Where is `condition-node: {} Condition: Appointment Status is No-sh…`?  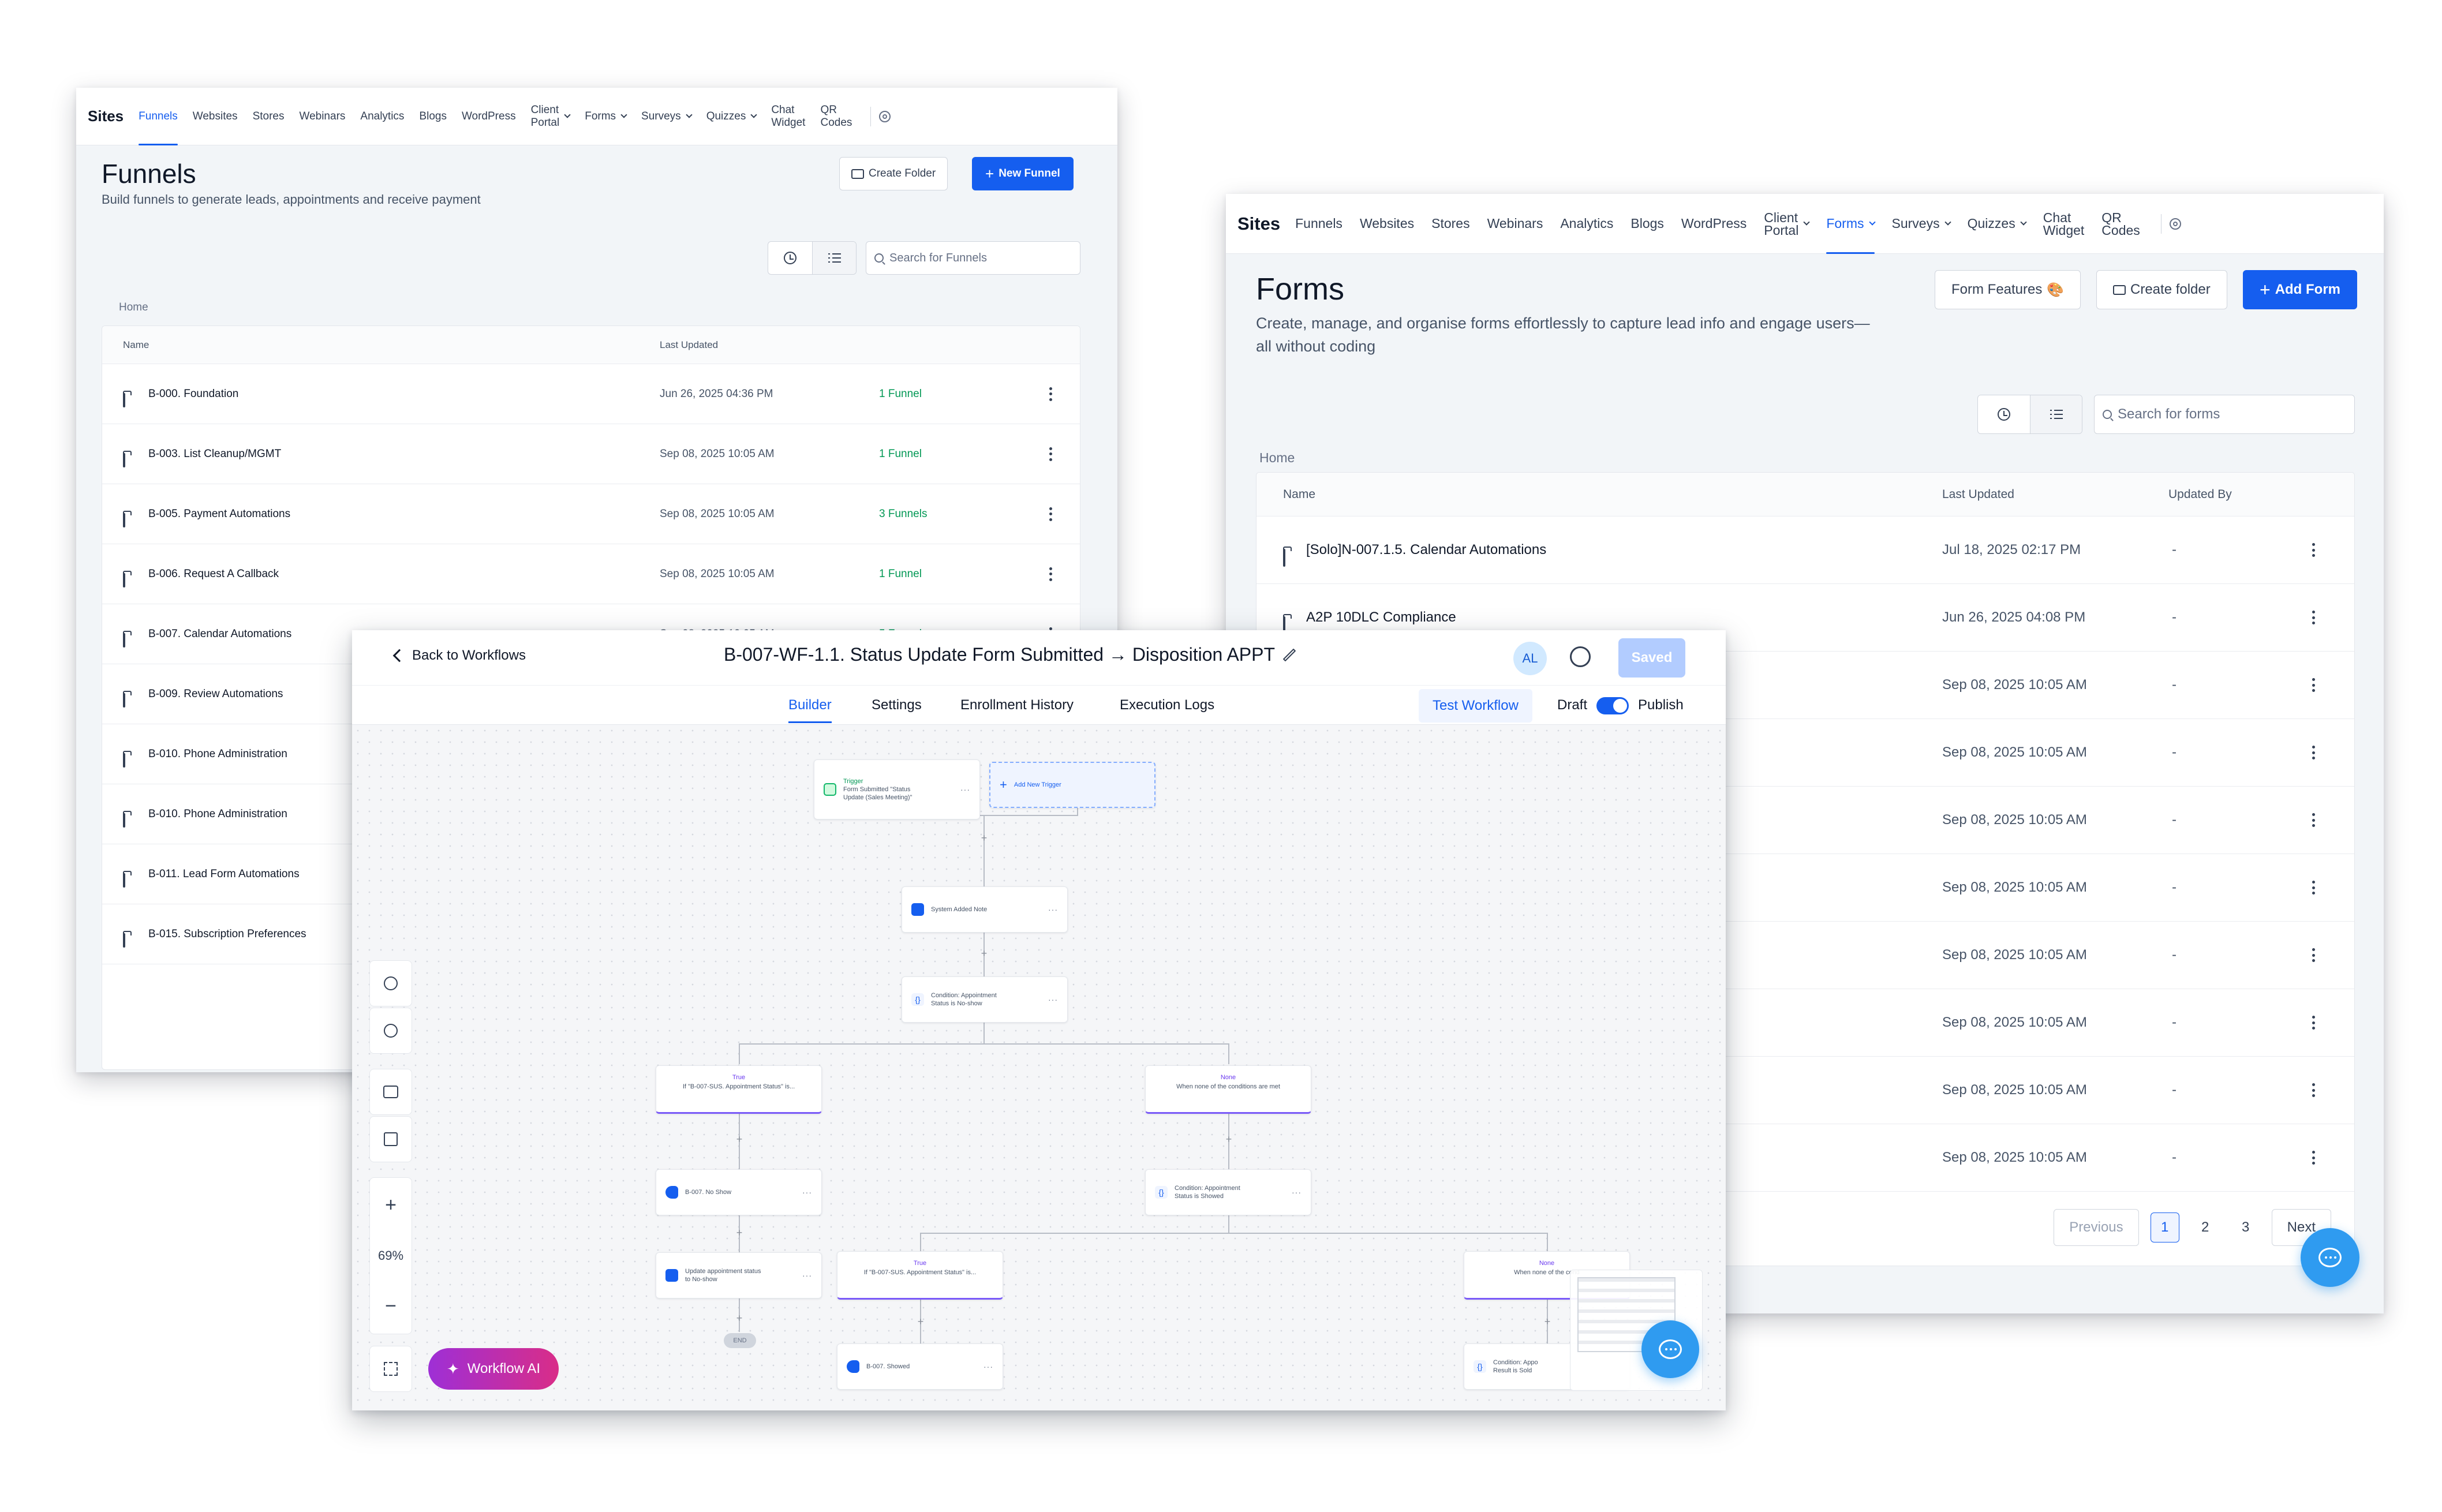 condition-node: {} Condition: Appointment Status is No-sh… is located at coordinates (985, 1000).